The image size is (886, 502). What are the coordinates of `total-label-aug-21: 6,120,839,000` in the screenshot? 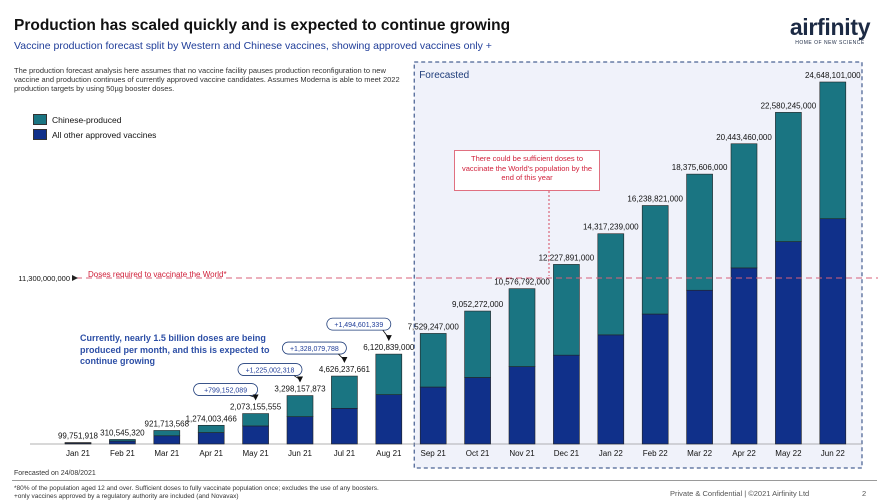 It's located at (389, 347).